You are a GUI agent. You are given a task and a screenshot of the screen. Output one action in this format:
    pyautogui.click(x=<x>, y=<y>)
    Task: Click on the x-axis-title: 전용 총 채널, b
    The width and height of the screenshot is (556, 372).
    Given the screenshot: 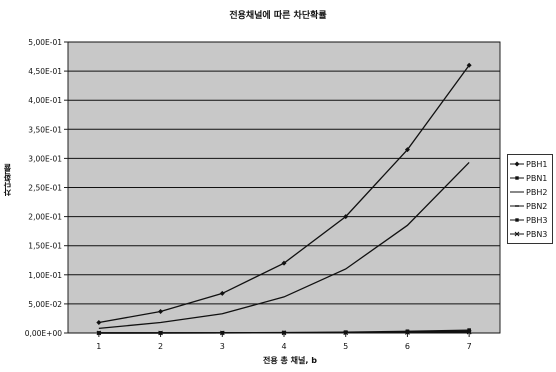 What is the action you would take?
    pyautogui.click(x=290, y=360)
    